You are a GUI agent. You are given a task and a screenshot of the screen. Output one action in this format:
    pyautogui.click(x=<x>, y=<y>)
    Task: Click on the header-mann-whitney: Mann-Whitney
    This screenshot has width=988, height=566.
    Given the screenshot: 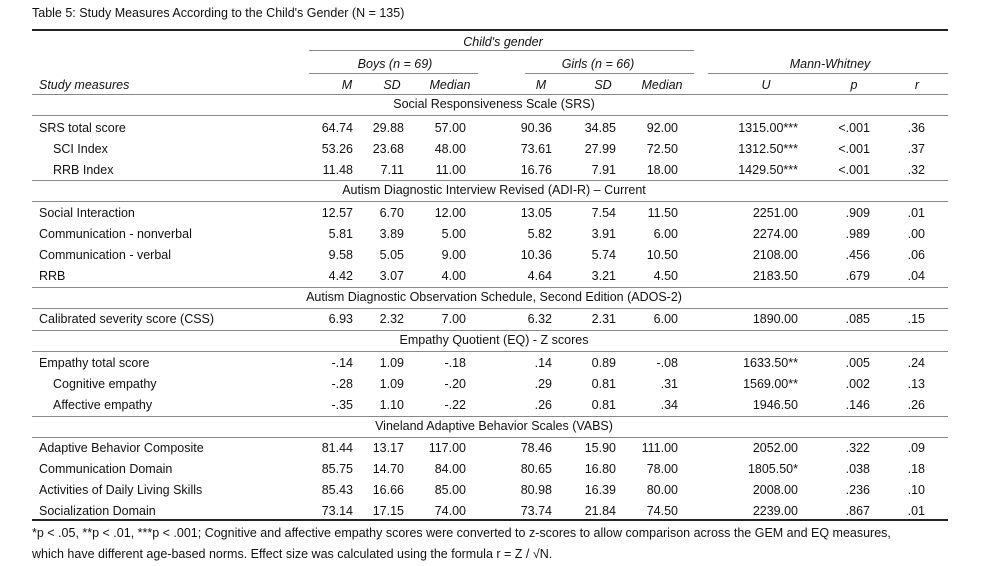 What is the action you would take?
    pyautogui.click(x=830, y=64)
    